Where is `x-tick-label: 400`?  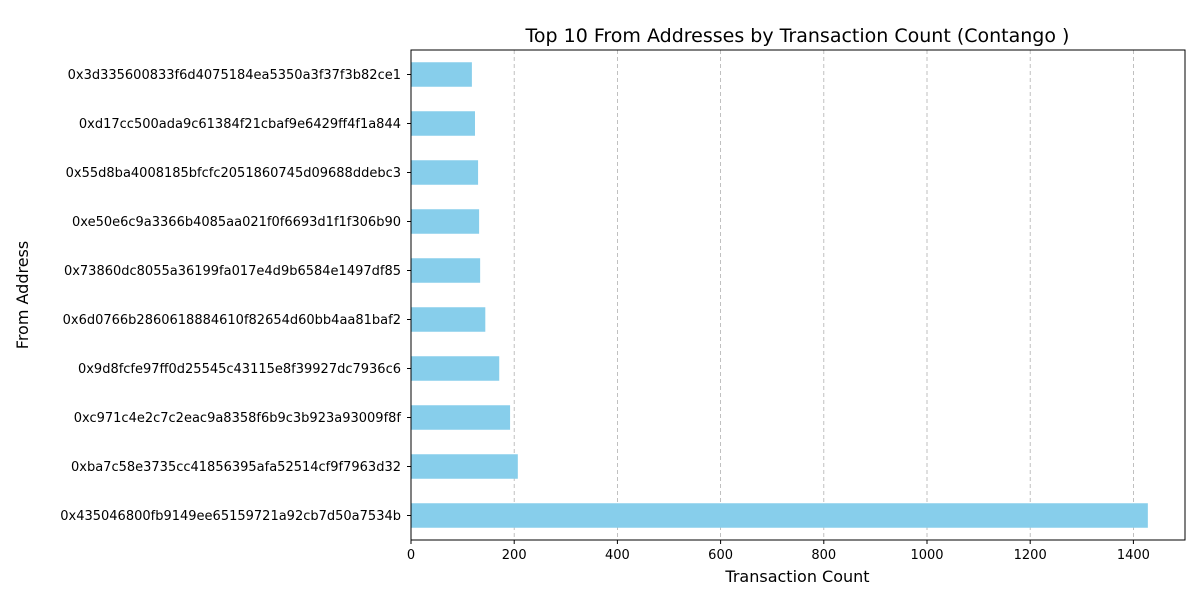
x-tick-label: 400 is located at coordinates (617, 555).